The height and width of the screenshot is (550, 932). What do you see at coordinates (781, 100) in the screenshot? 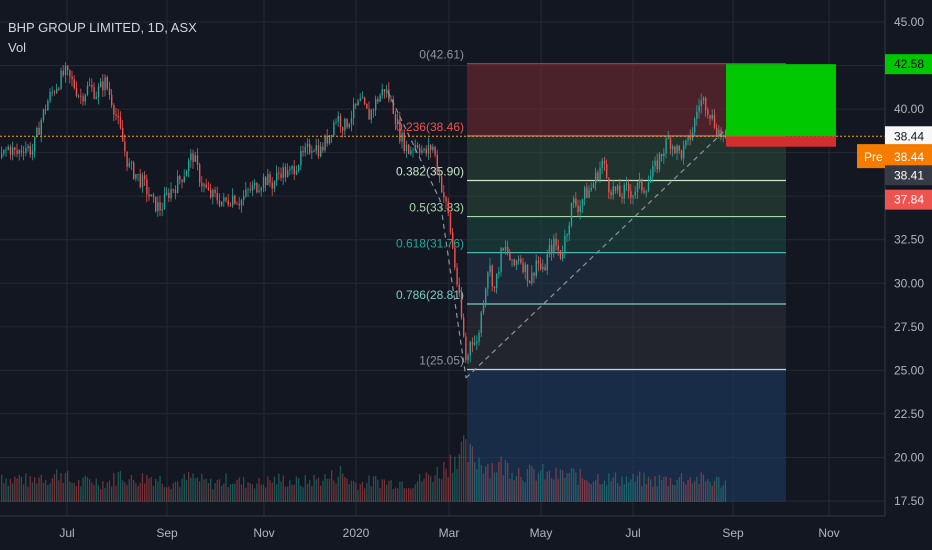
I see `target-zone` at bounding box center [781, 100].